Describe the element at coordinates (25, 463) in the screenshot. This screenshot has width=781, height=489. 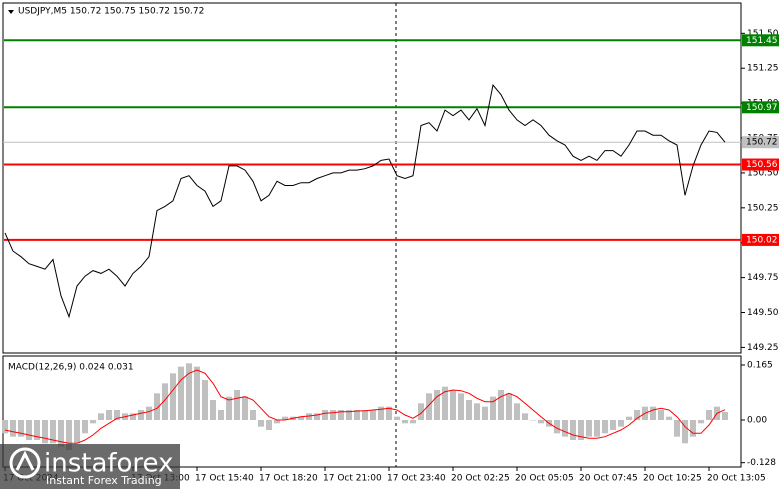
I see `watermark-logo` at that location.